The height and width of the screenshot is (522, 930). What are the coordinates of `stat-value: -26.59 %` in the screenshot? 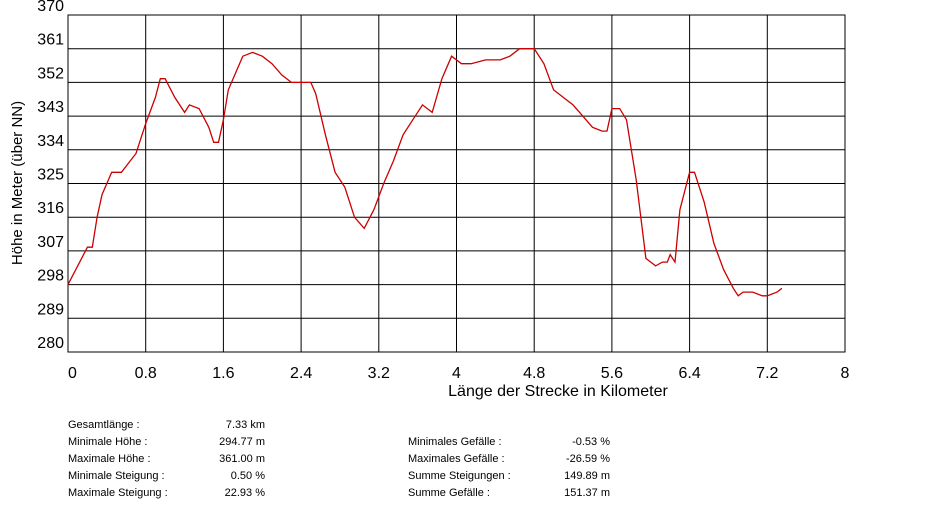 It's located at (587, 459).